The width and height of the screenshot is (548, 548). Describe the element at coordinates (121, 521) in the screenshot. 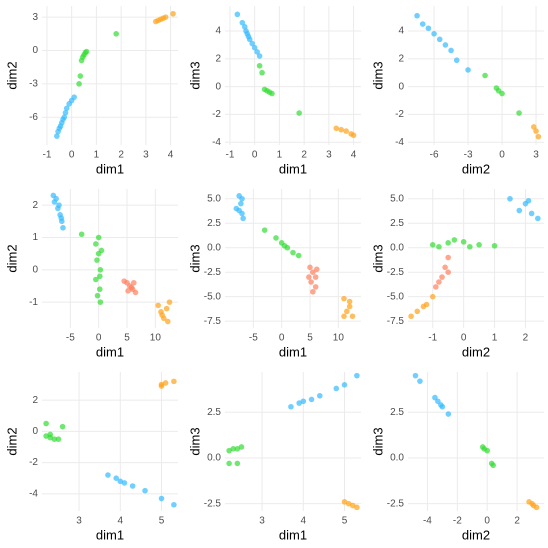

I see `x-tick-label: 4` at that location.